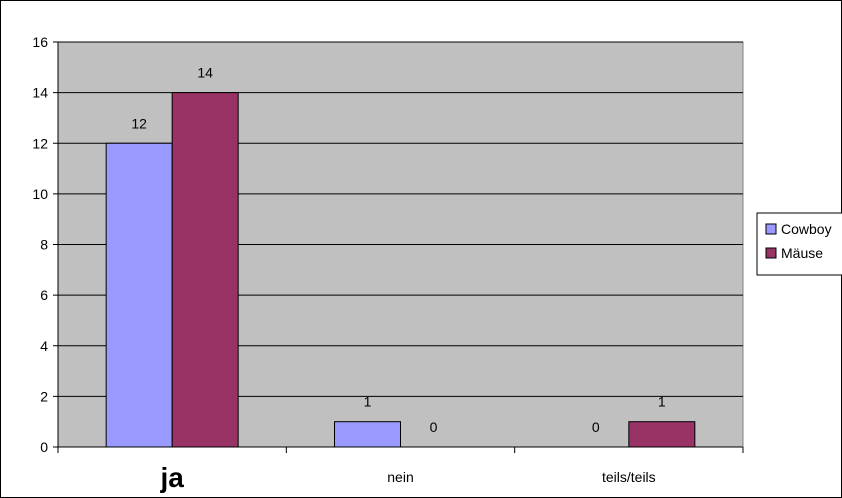  I want to click on y-tick-label: 6, so click(44, 295).